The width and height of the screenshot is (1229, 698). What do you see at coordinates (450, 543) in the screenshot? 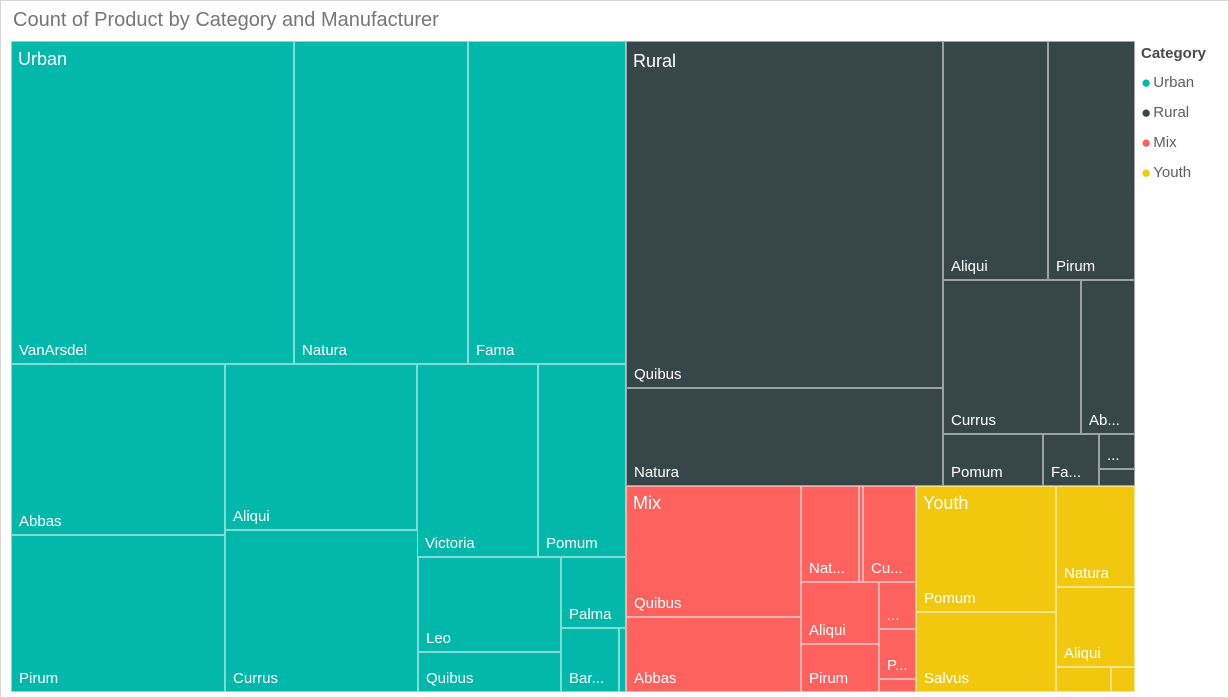
I see `tile-label: Victoria` at bounding box center [450, 543].